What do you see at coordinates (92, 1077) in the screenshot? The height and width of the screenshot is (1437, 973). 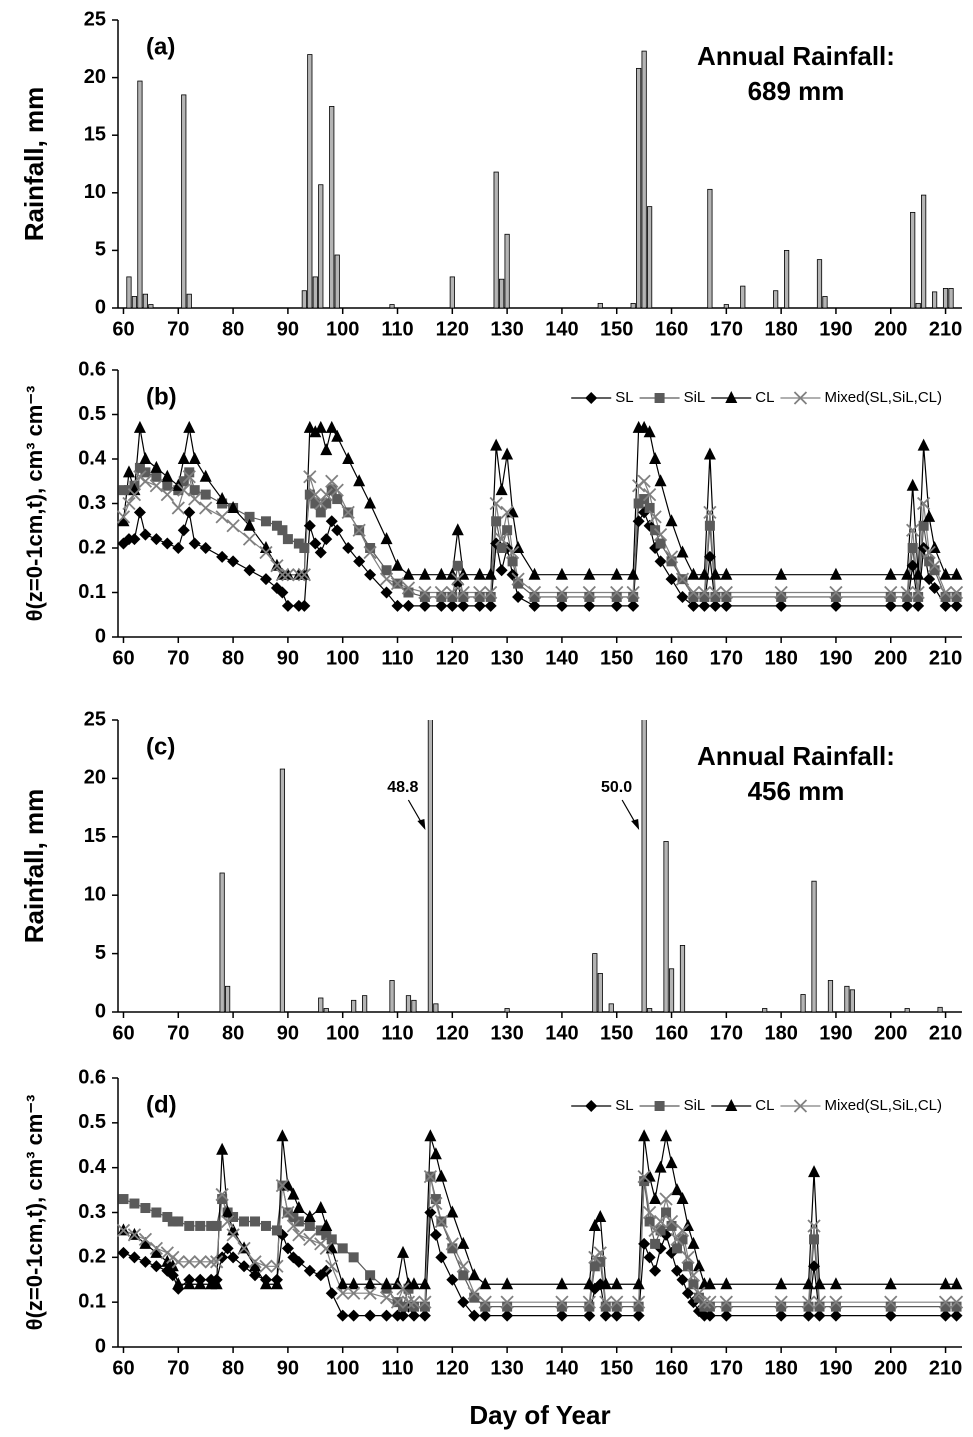 I see `y-tick-label: 0.6` at bounding box center [92, 1077].